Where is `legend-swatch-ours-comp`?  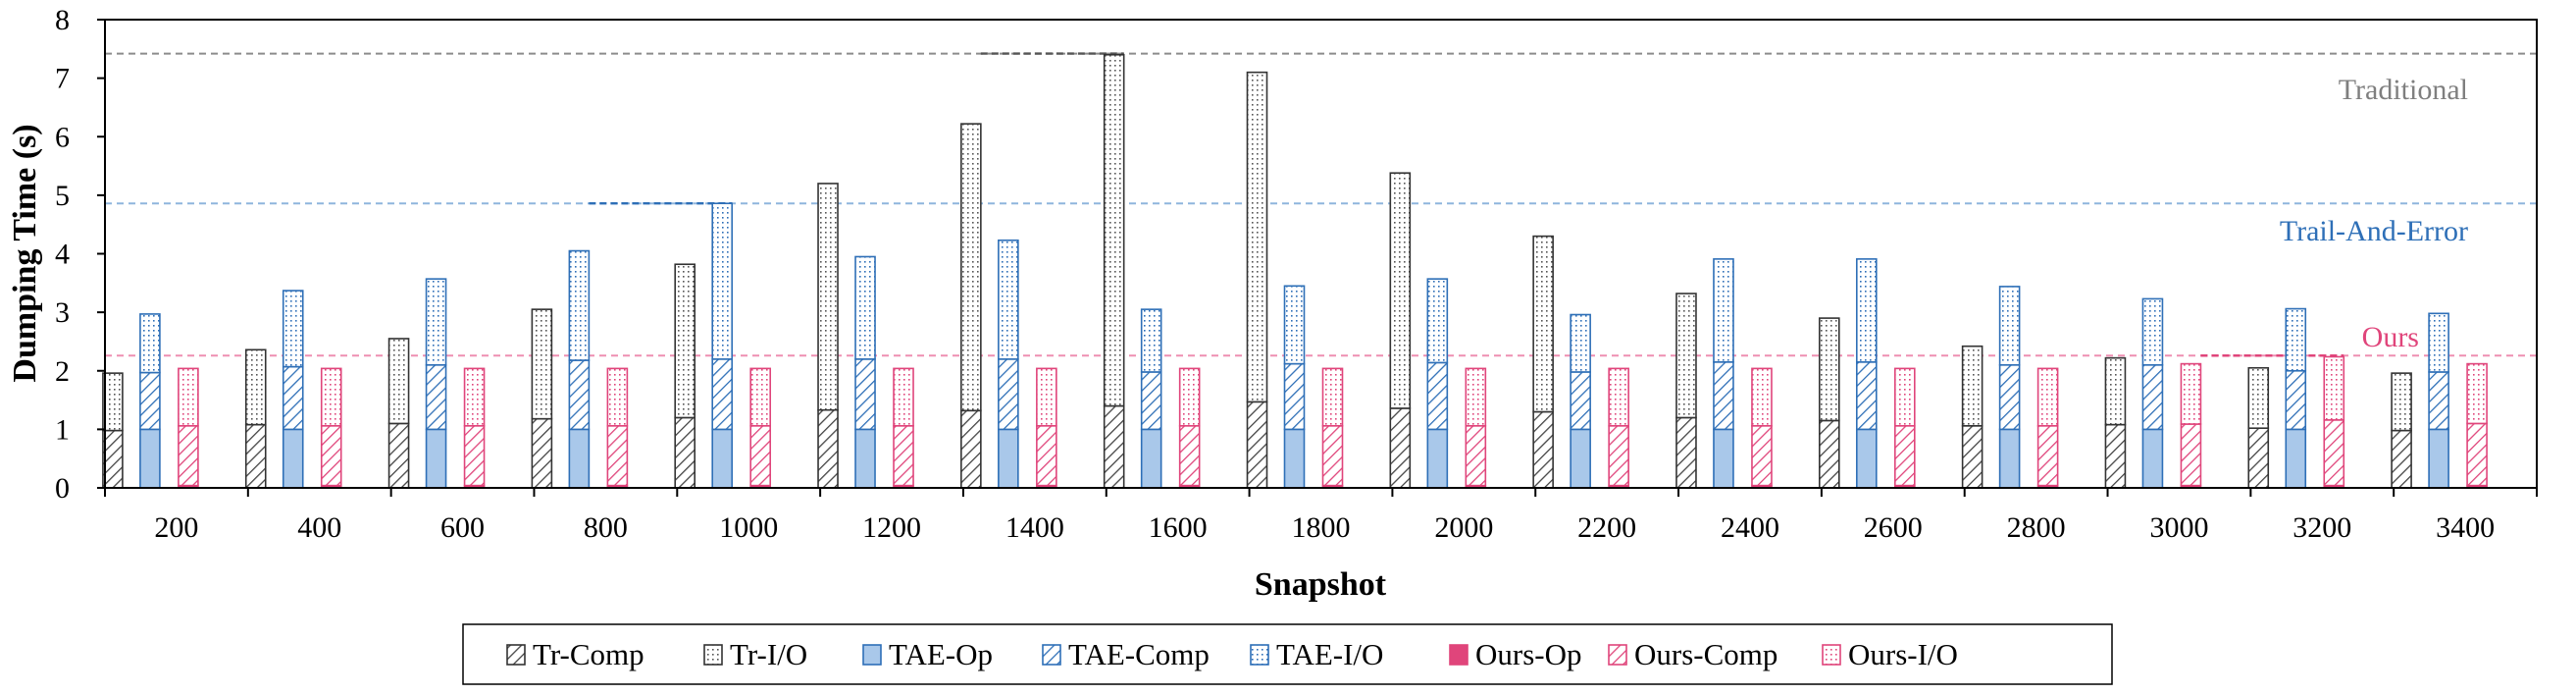 legend-swatch-ours-comp is located at coordinates (1617, 655).